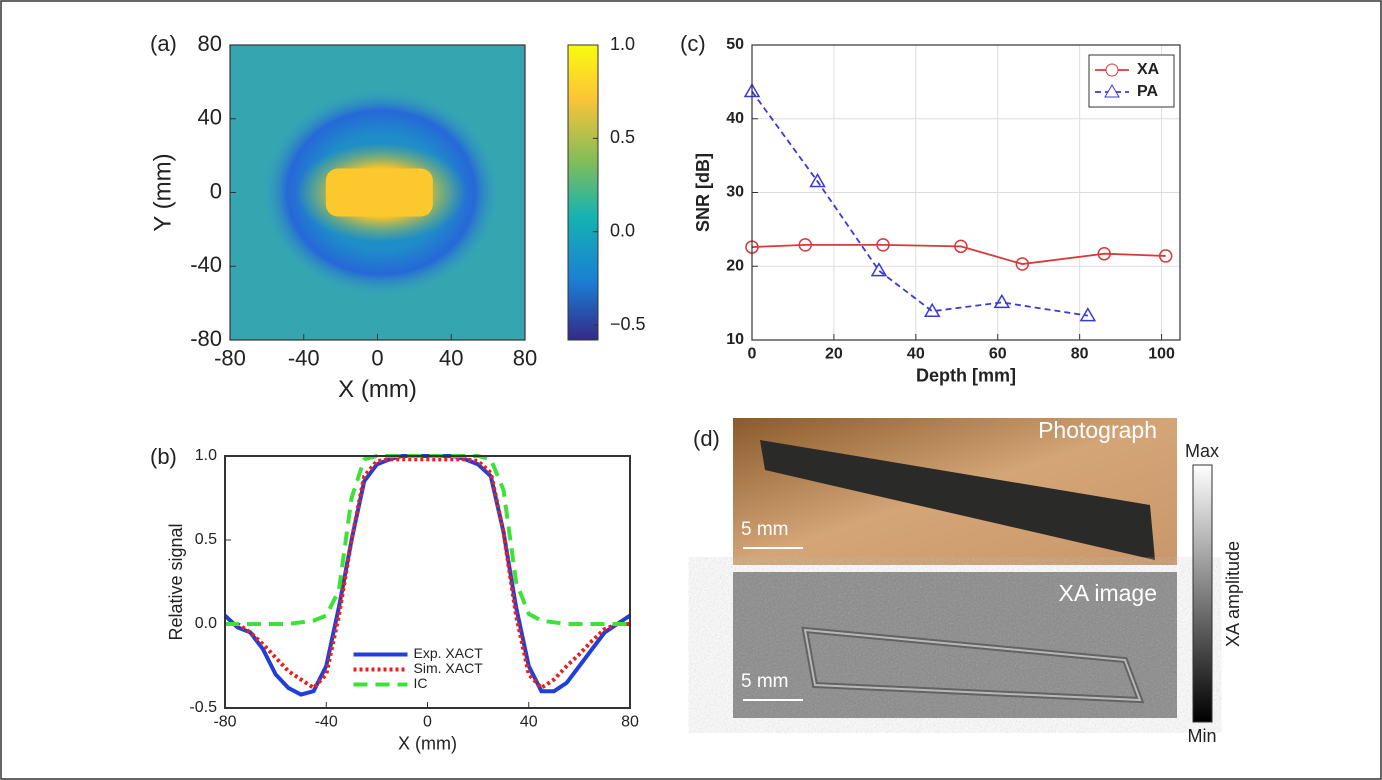  I want to click on graphite-rod, so click(957, 500).